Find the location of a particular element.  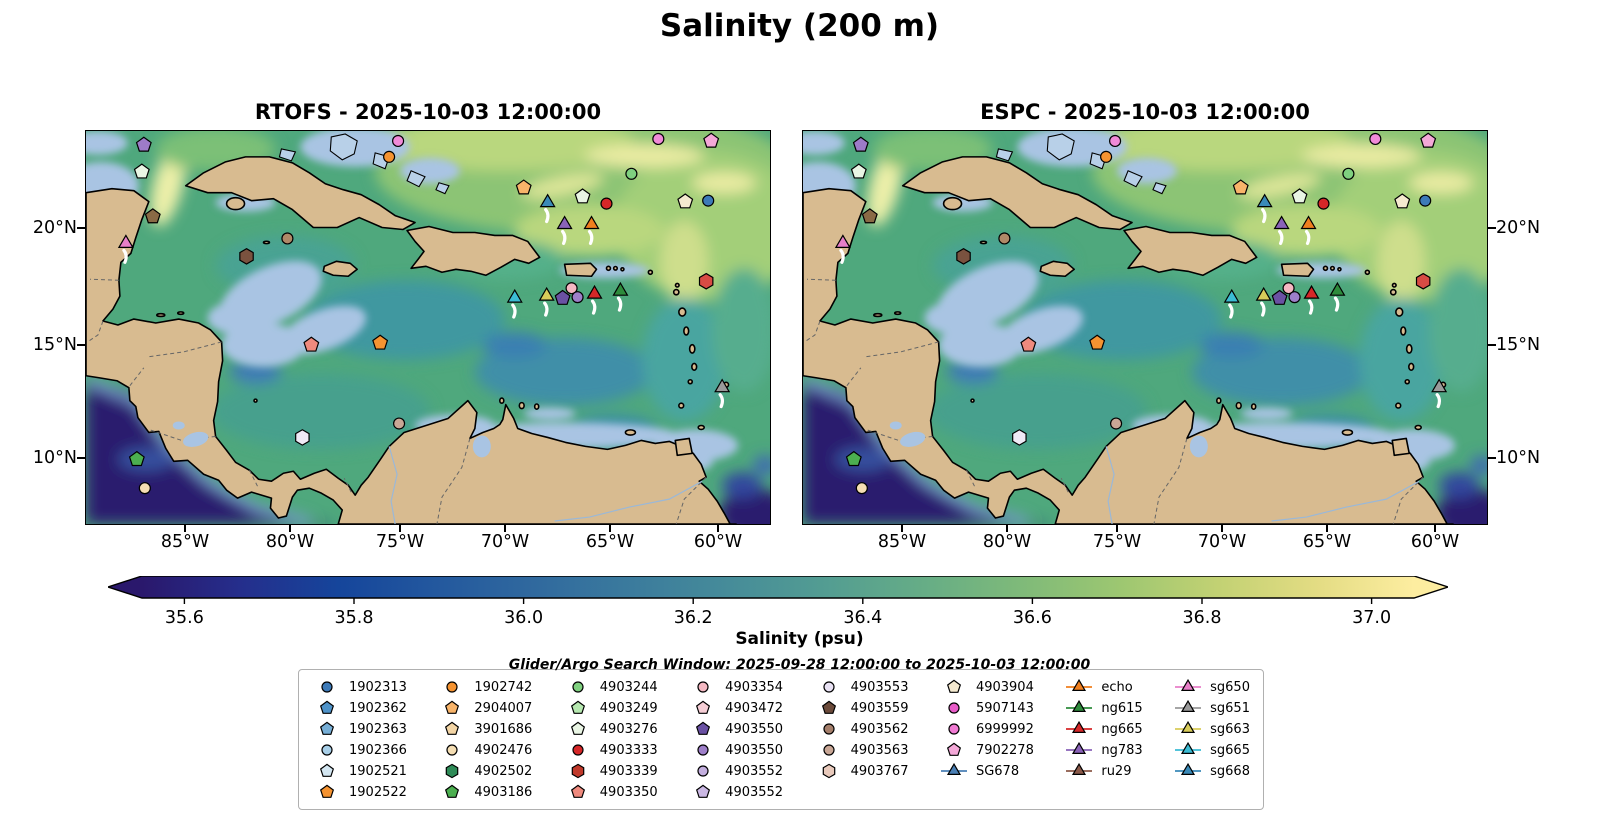

legend-item-3901686: 3901686 is located at coordinates (484, 729).